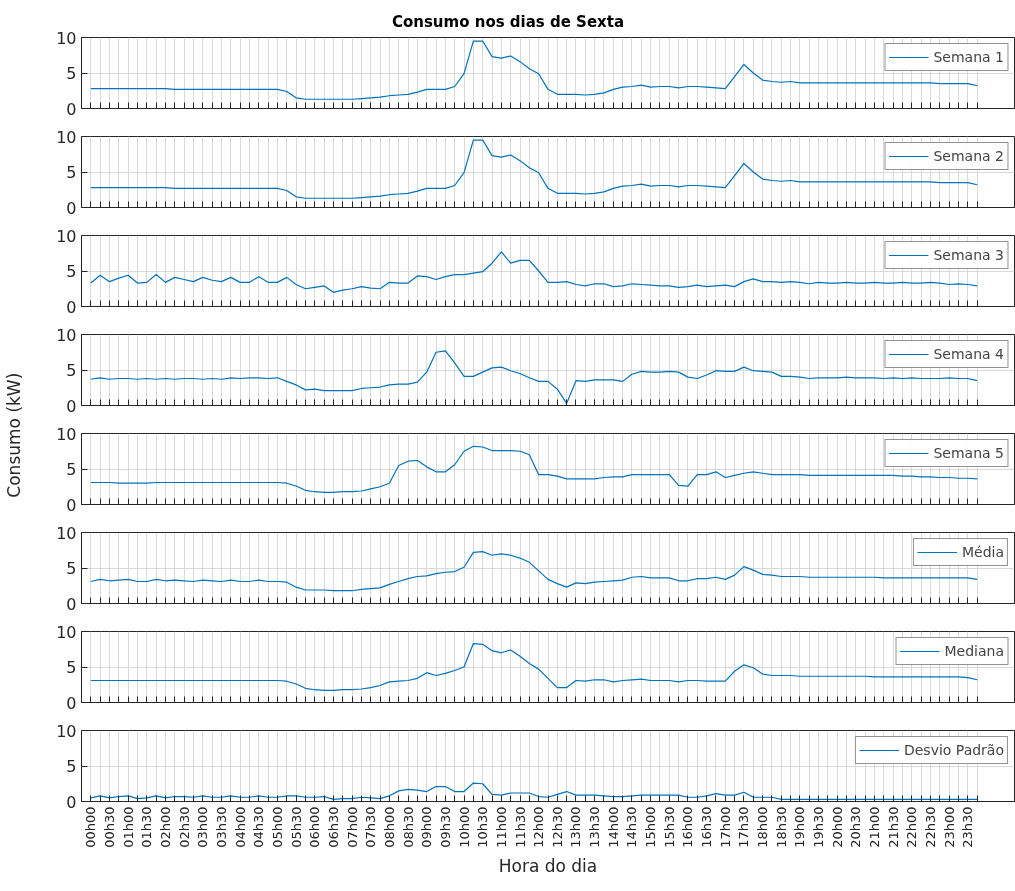 The image size is (1015, 891). I want to click on legend-label: Semana 2, so click(968, 156).